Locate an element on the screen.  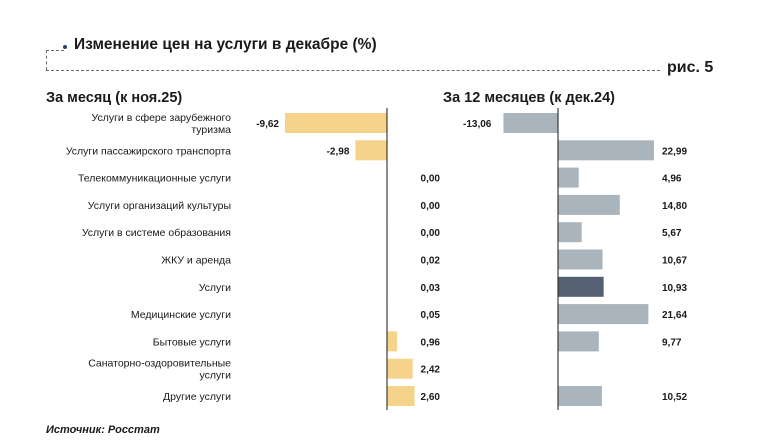
title-bullet-icon is located at coordinates (65, 47).